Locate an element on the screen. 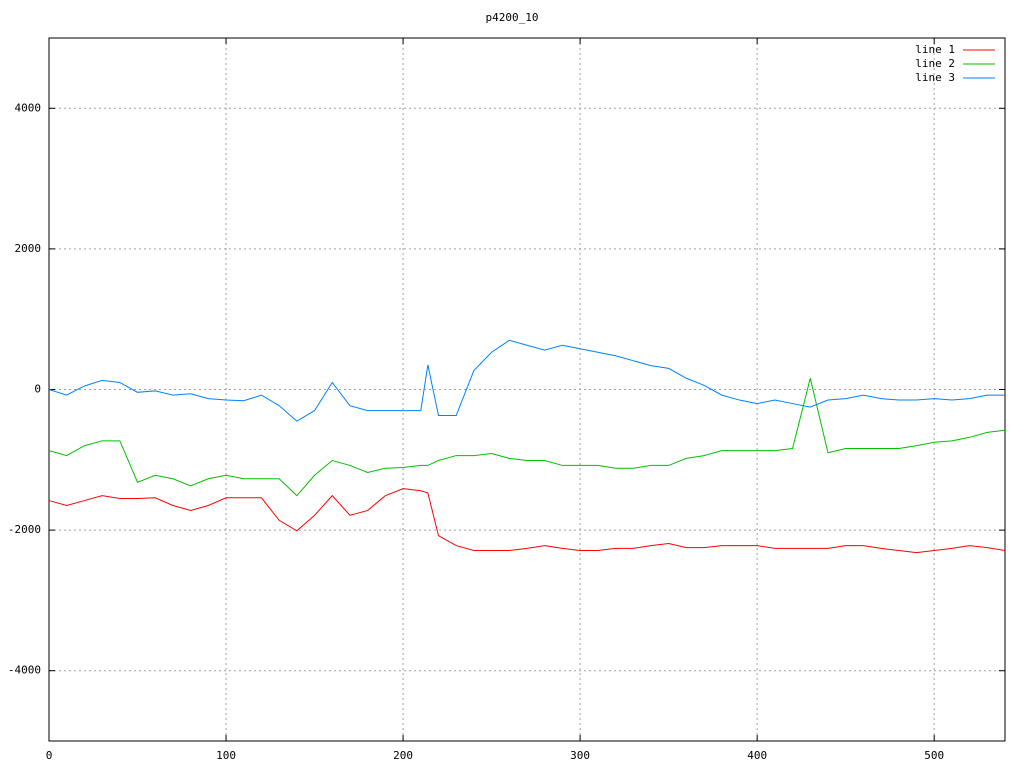 The image size is (1024, 768). y-tick-label: 0 is located at coordinates (37, 389).